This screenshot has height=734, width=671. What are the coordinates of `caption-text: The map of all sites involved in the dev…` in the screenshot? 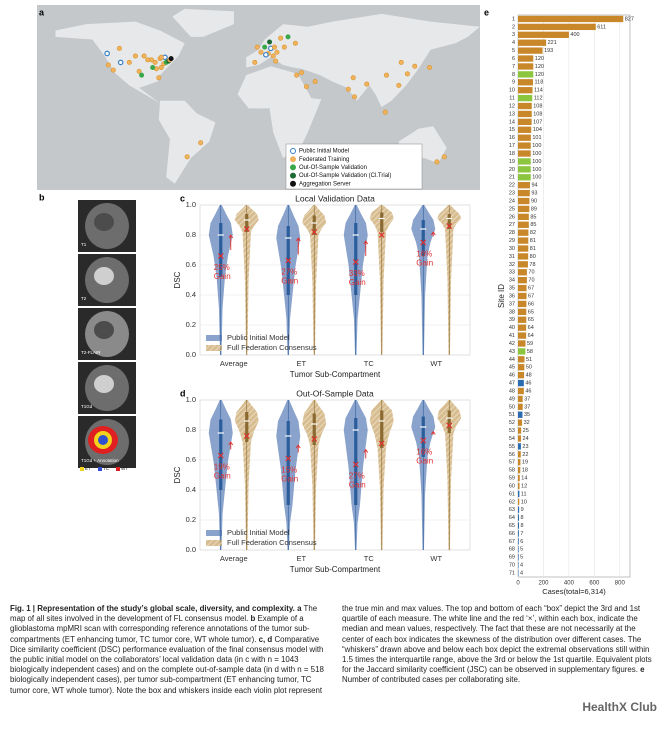 It's located at (164, 614).